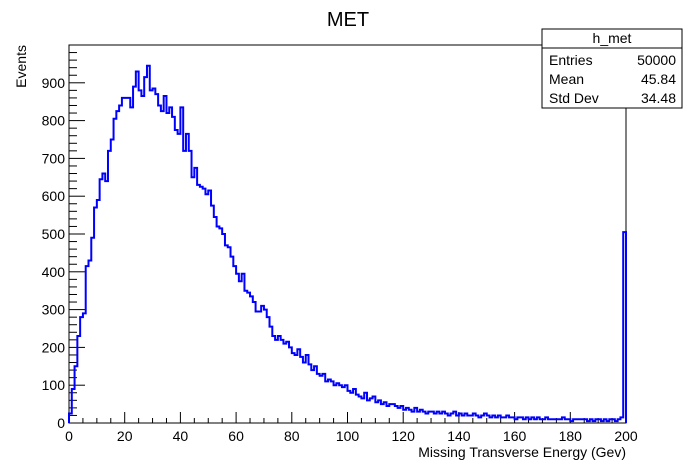 This screenshot has height=472, width=696. What do you see at coordinates (404, 436) in the screenshot?
I see `x-tick-label: 120` at bounding box center [404, 436].